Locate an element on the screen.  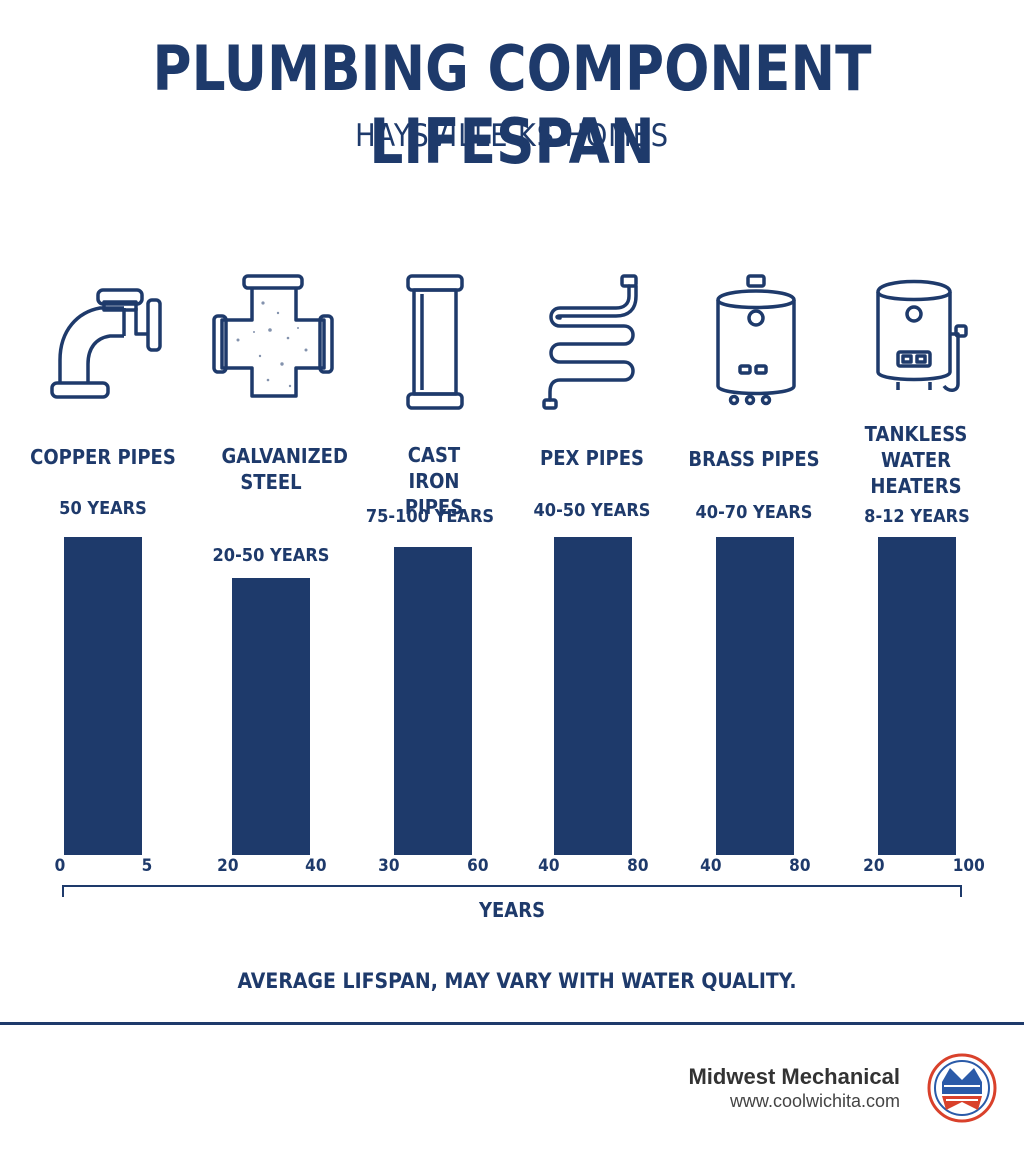
tick-label: 60 is located at coordinates (478, 866).